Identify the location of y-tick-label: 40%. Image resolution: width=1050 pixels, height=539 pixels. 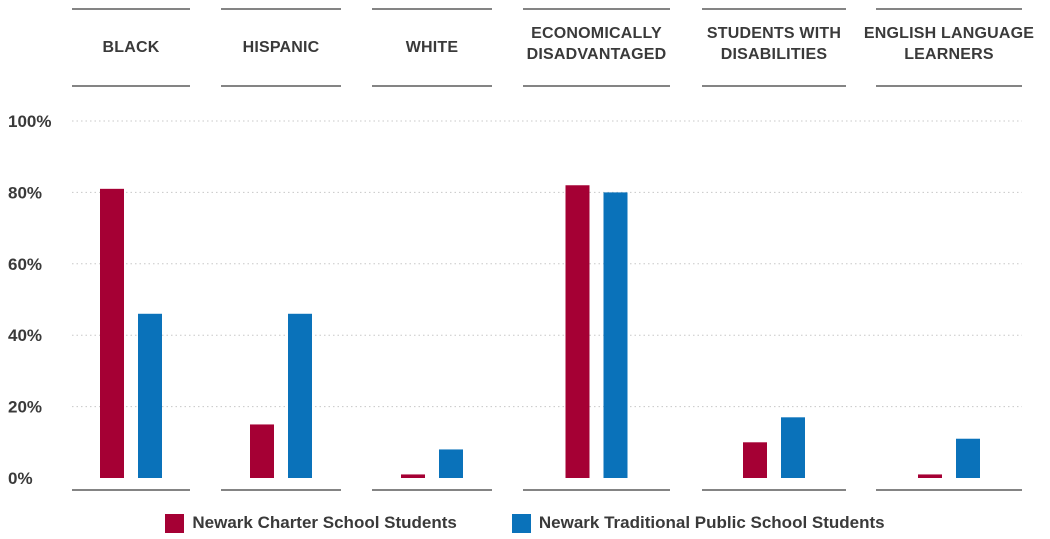
(25, 335).